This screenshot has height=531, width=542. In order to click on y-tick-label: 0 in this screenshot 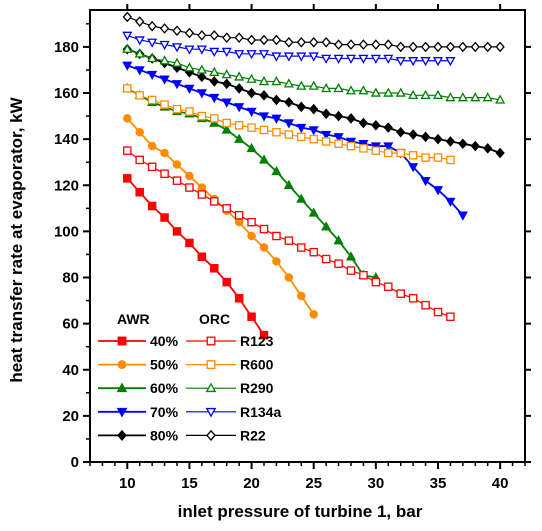, I will do `click(75, 462)`.